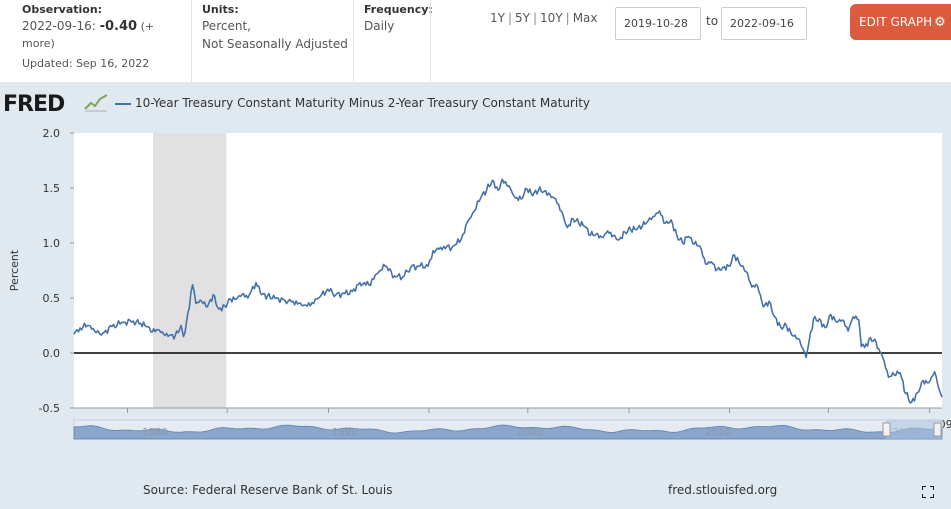  Describe the element at coordinates (723, 490) in the screenshot. I see `site-url: fred.stlouisfed.org` at that location.